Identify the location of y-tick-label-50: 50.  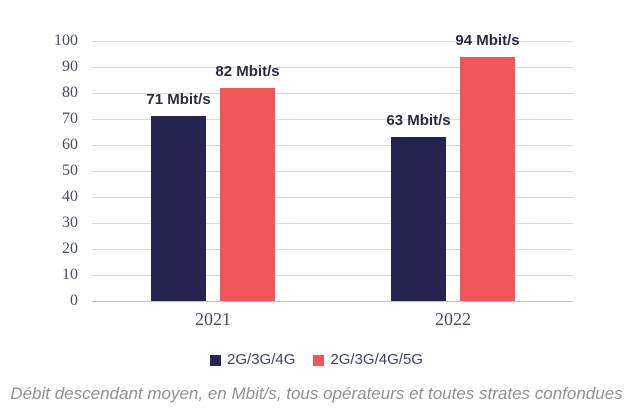
(70, 170).